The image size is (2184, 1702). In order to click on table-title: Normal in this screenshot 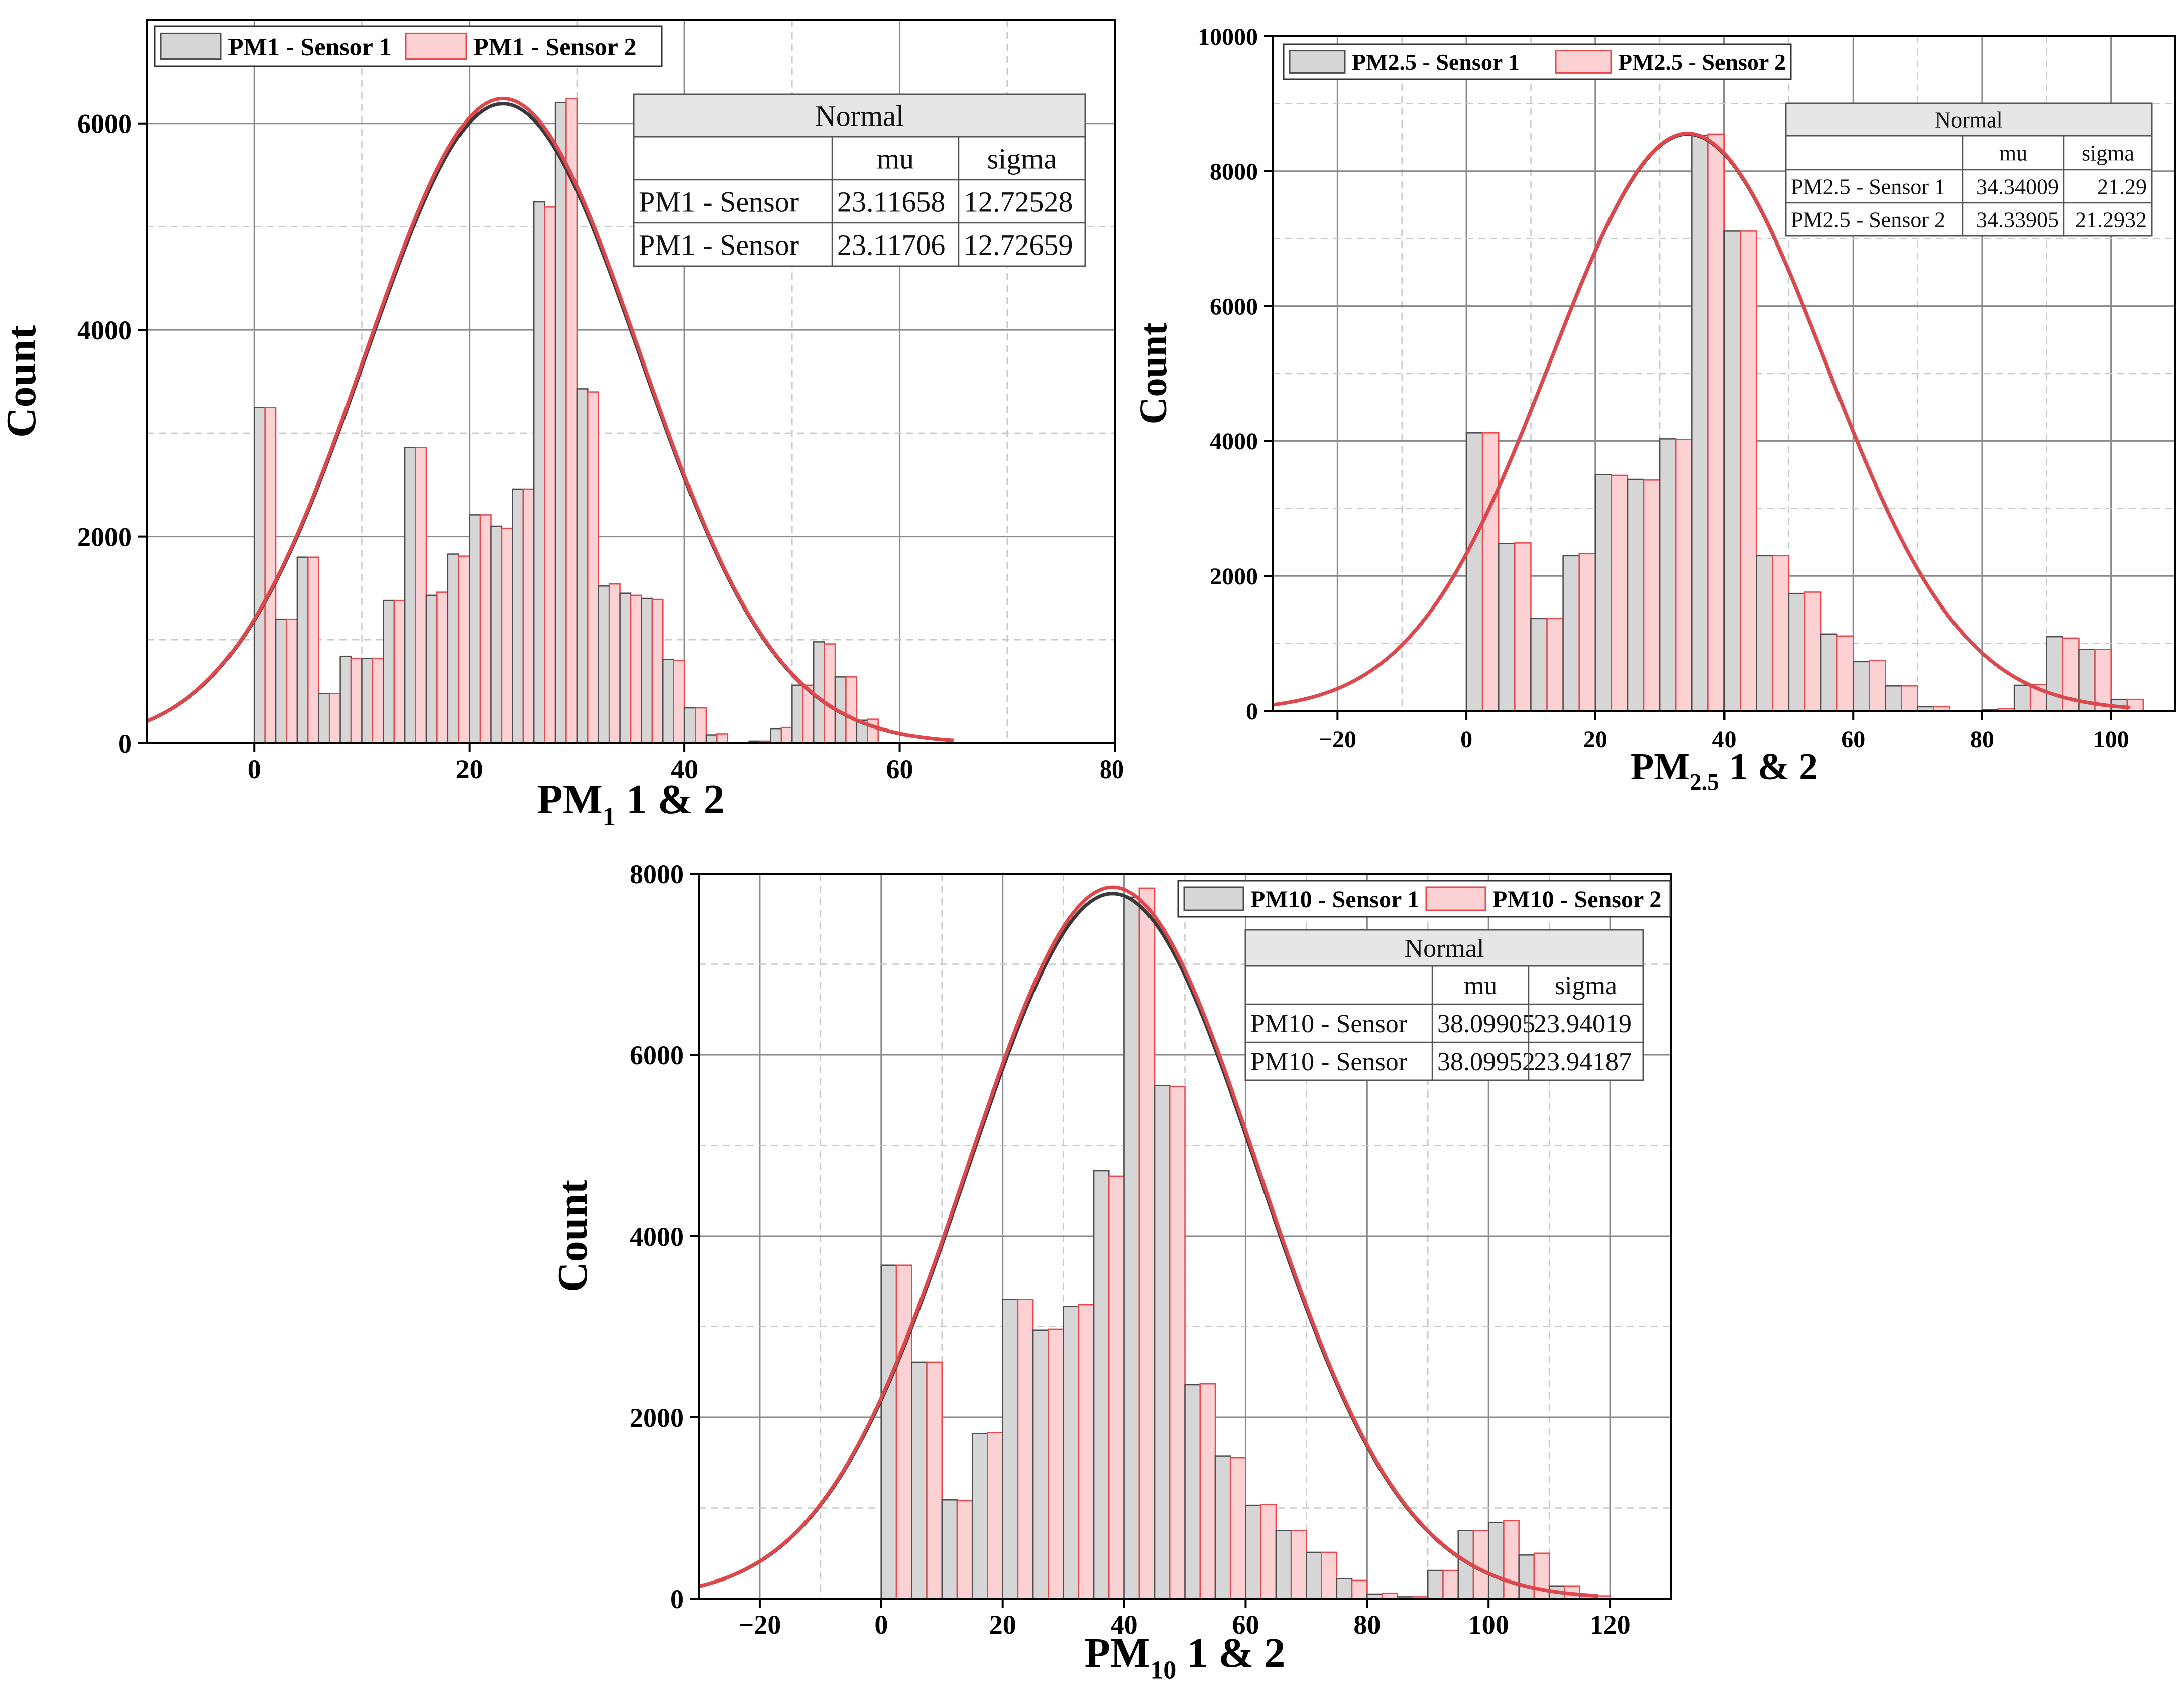, I will do `click(1969, 119)`.